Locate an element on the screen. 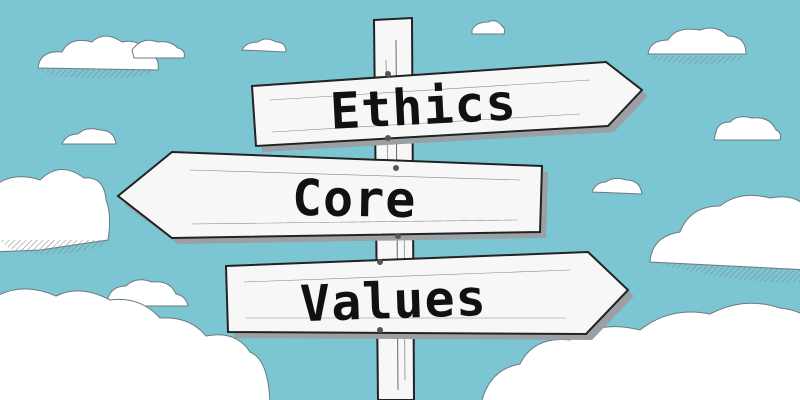  cloud-bottom-left is located at coordinates (135, 344).